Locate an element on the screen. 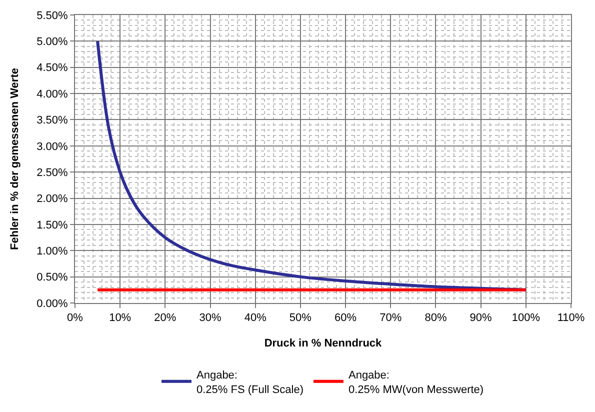 Image resolution: width=595 pixels, height=412 pixels. y-tick-label: 0.50% is located at coordinates (52, 278).